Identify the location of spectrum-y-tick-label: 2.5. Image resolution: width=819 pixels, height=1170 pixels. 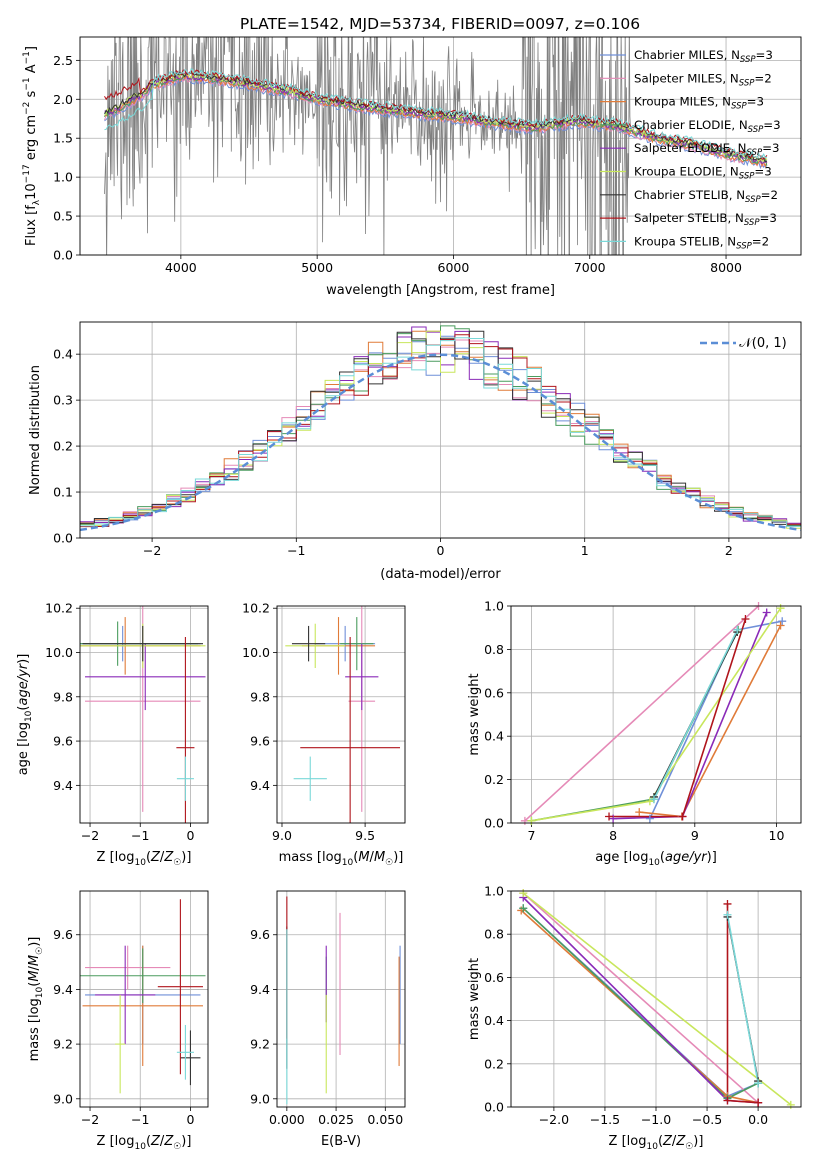
(63, 60).